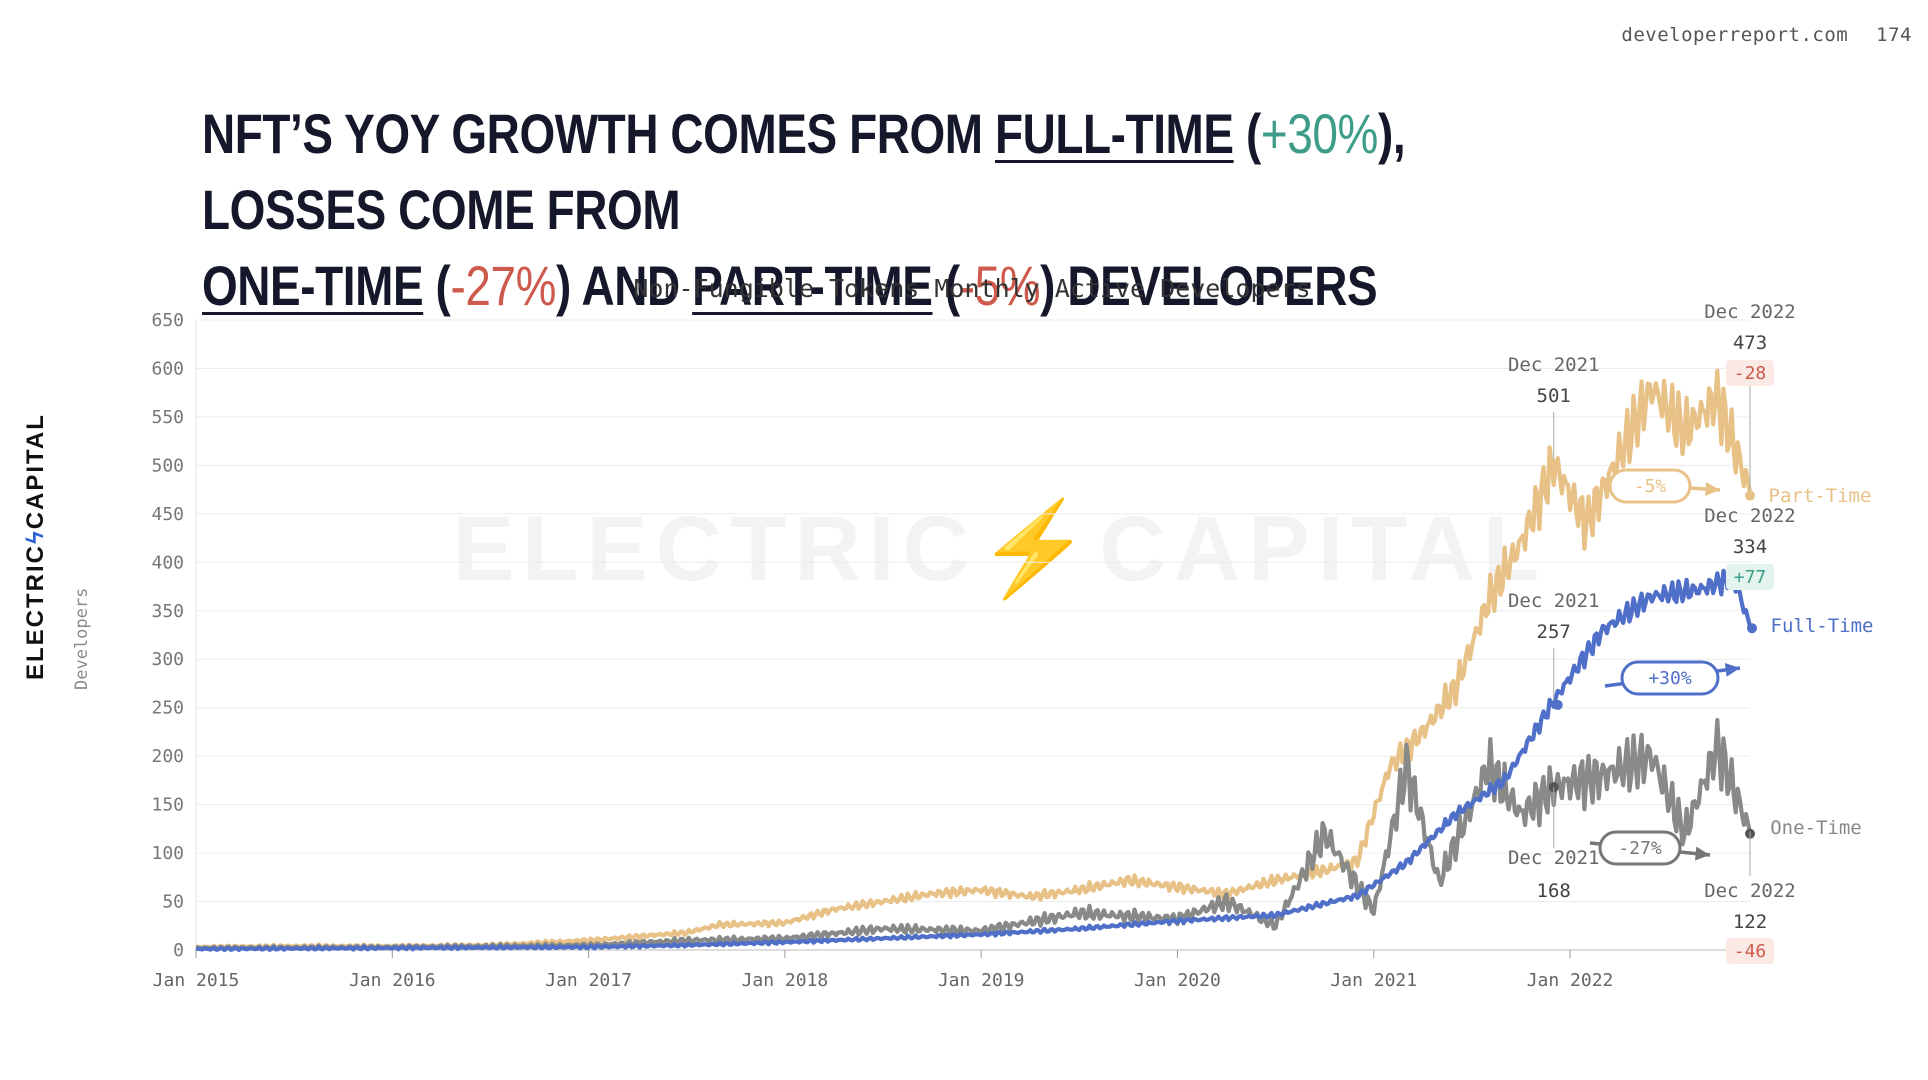 This screenshot has width=1928, height=1080. I want to click on pt-pct-pill, so click(1650, 486).